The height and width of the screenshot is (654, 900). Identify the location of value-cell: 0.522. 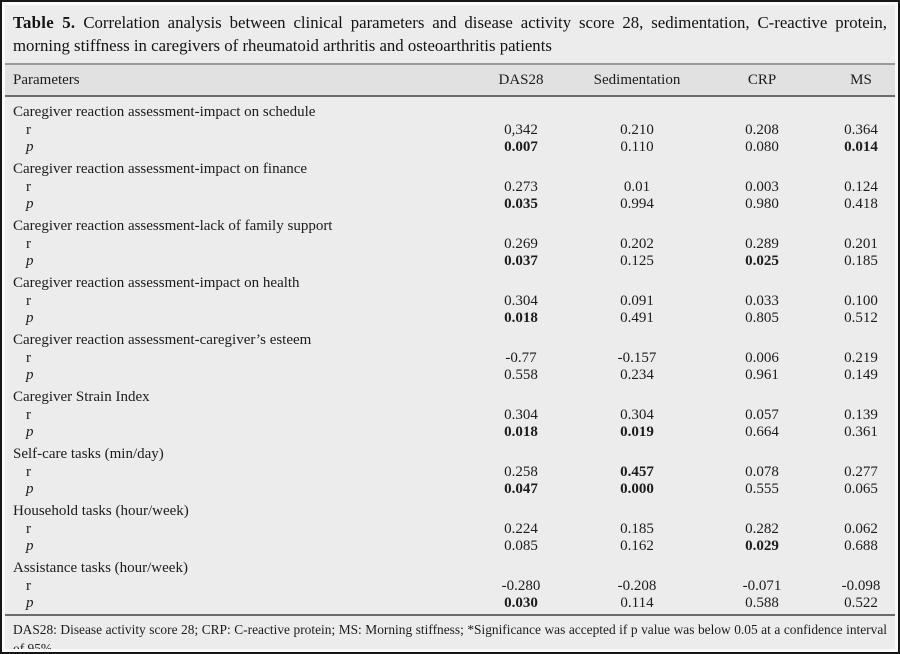
(861, 603).